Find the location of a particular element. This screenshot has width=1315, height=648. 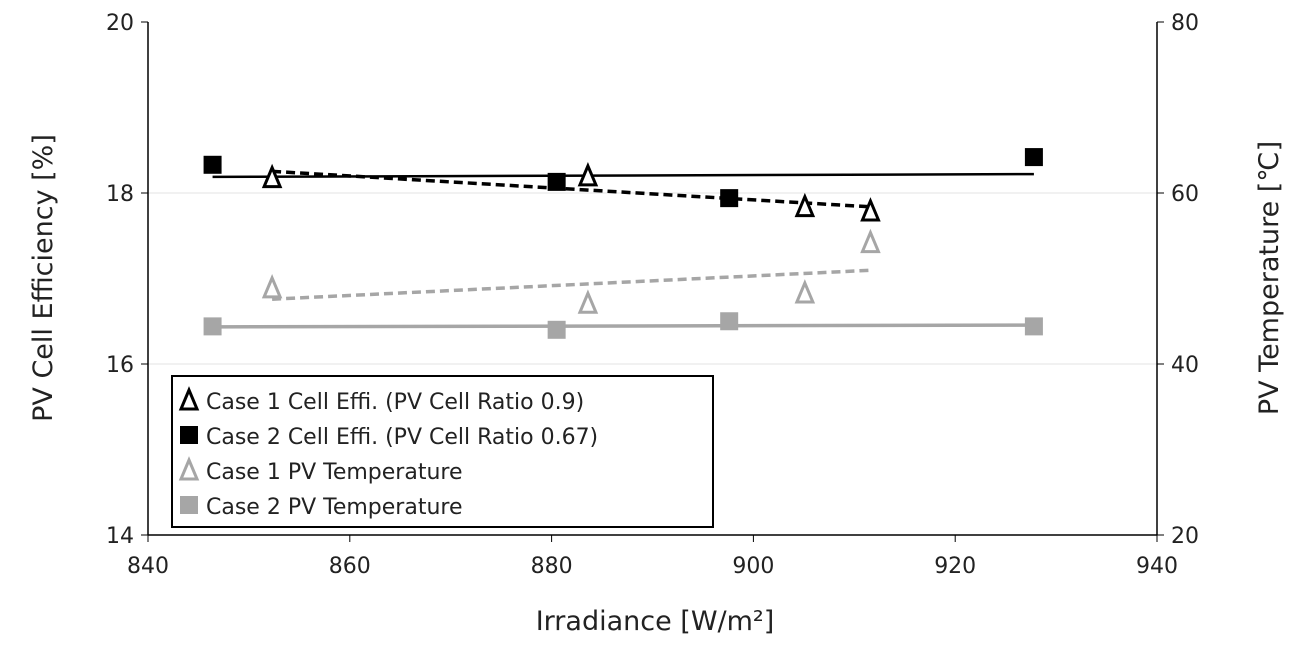

legend-label-2: Case 2 Cell Effi. (PV Cell Ratio 0.67) is located at coordinates (402, 437).